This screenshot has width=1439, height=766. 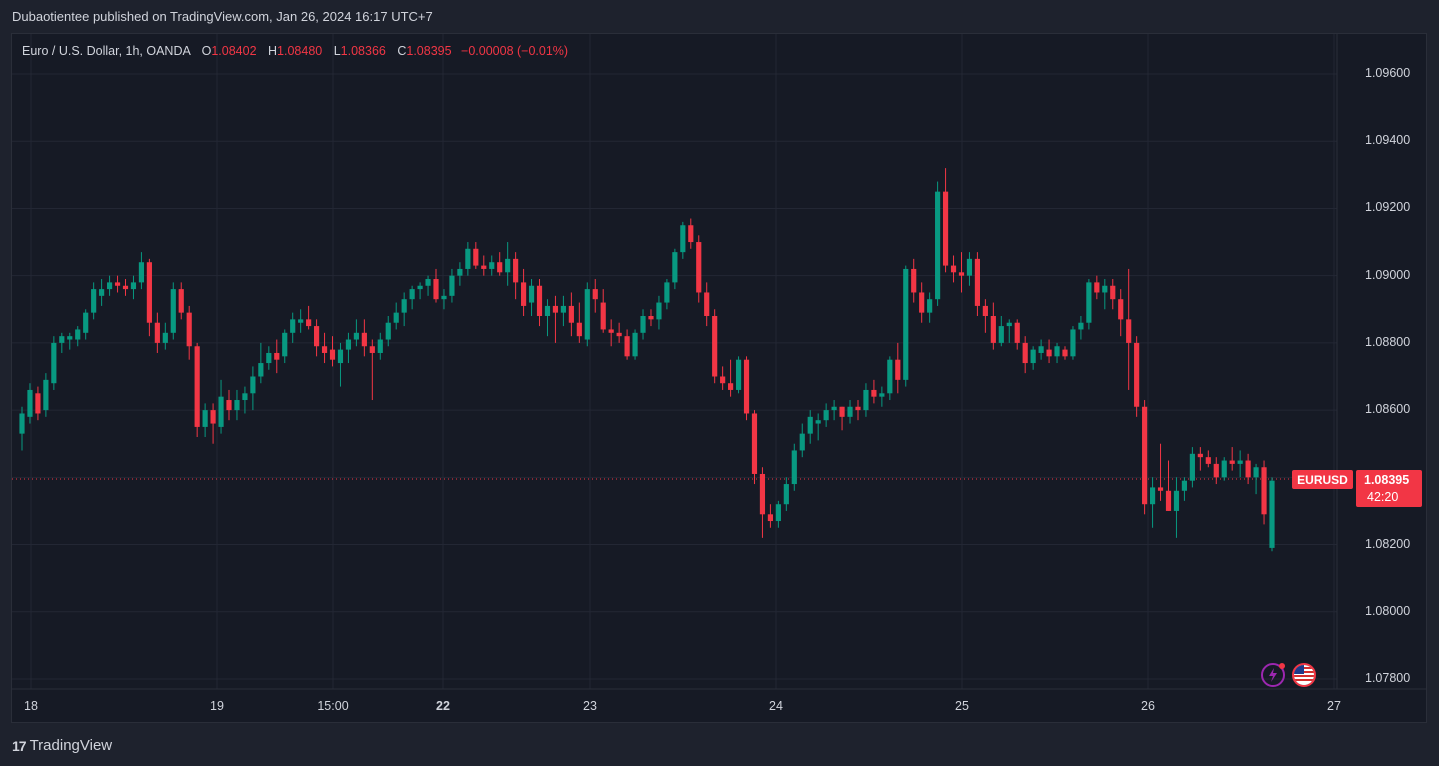 I want to click on symbol-description: Euro / U.S. Dollar, 1h, OANDA, so click(x=106, y=51).